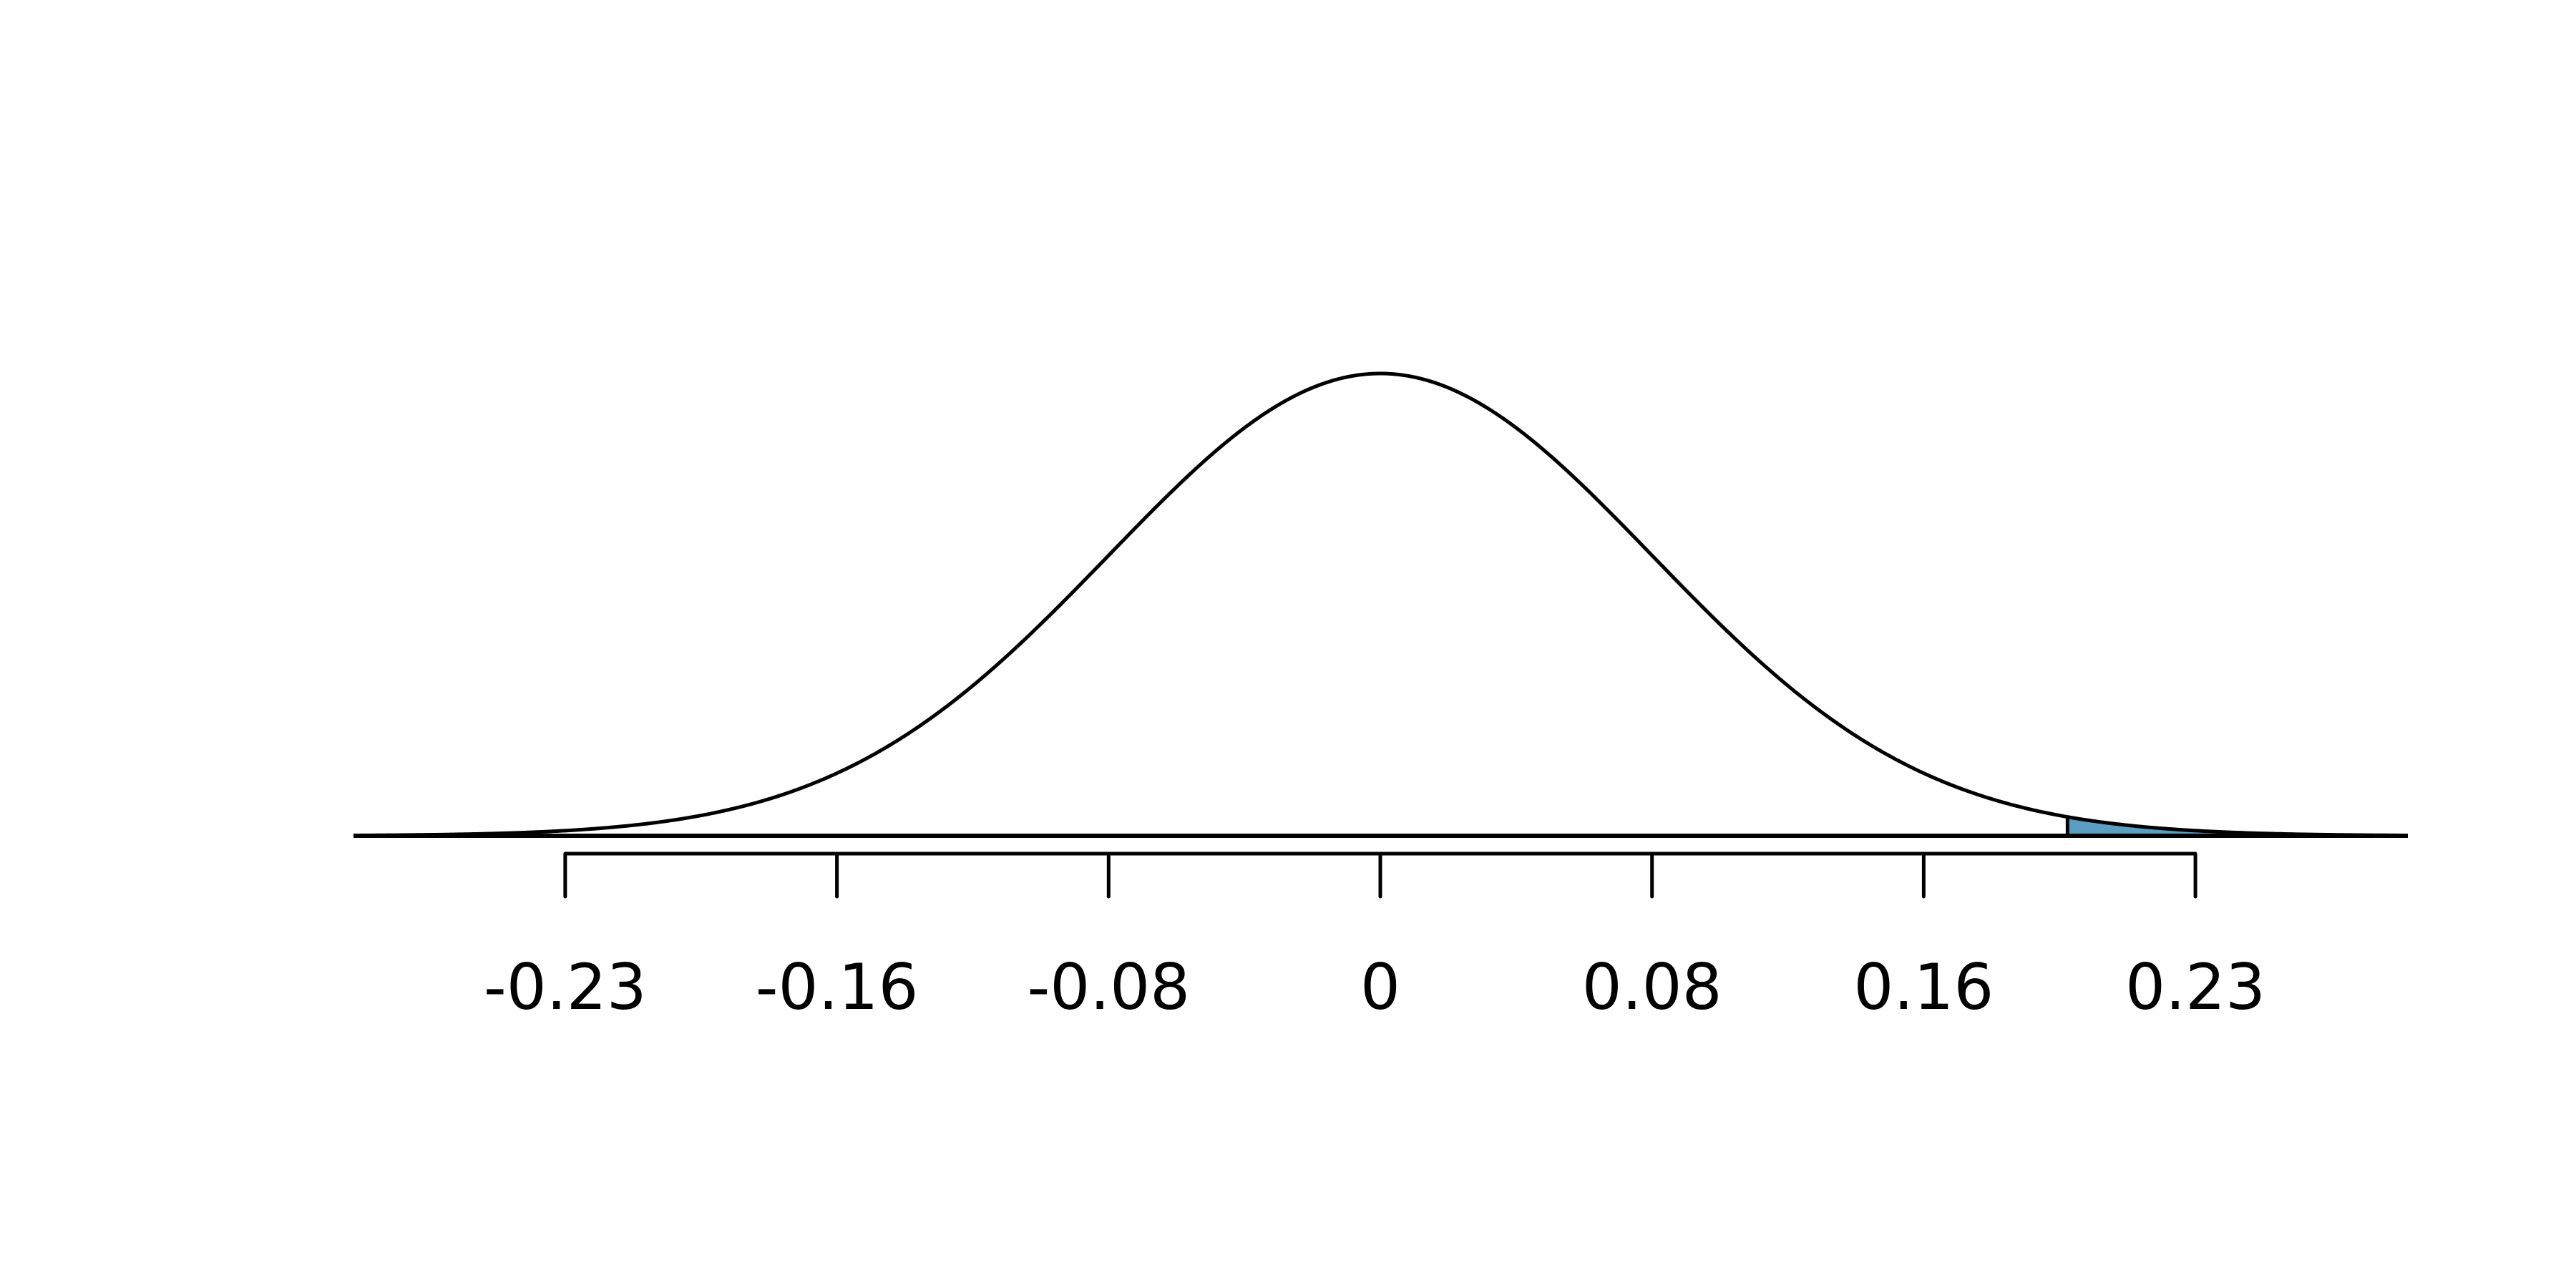  I want to click on x-axis: -0.23 -0.16 -0.08 0 0.08 0.16 0.23, so click(1374, 938).